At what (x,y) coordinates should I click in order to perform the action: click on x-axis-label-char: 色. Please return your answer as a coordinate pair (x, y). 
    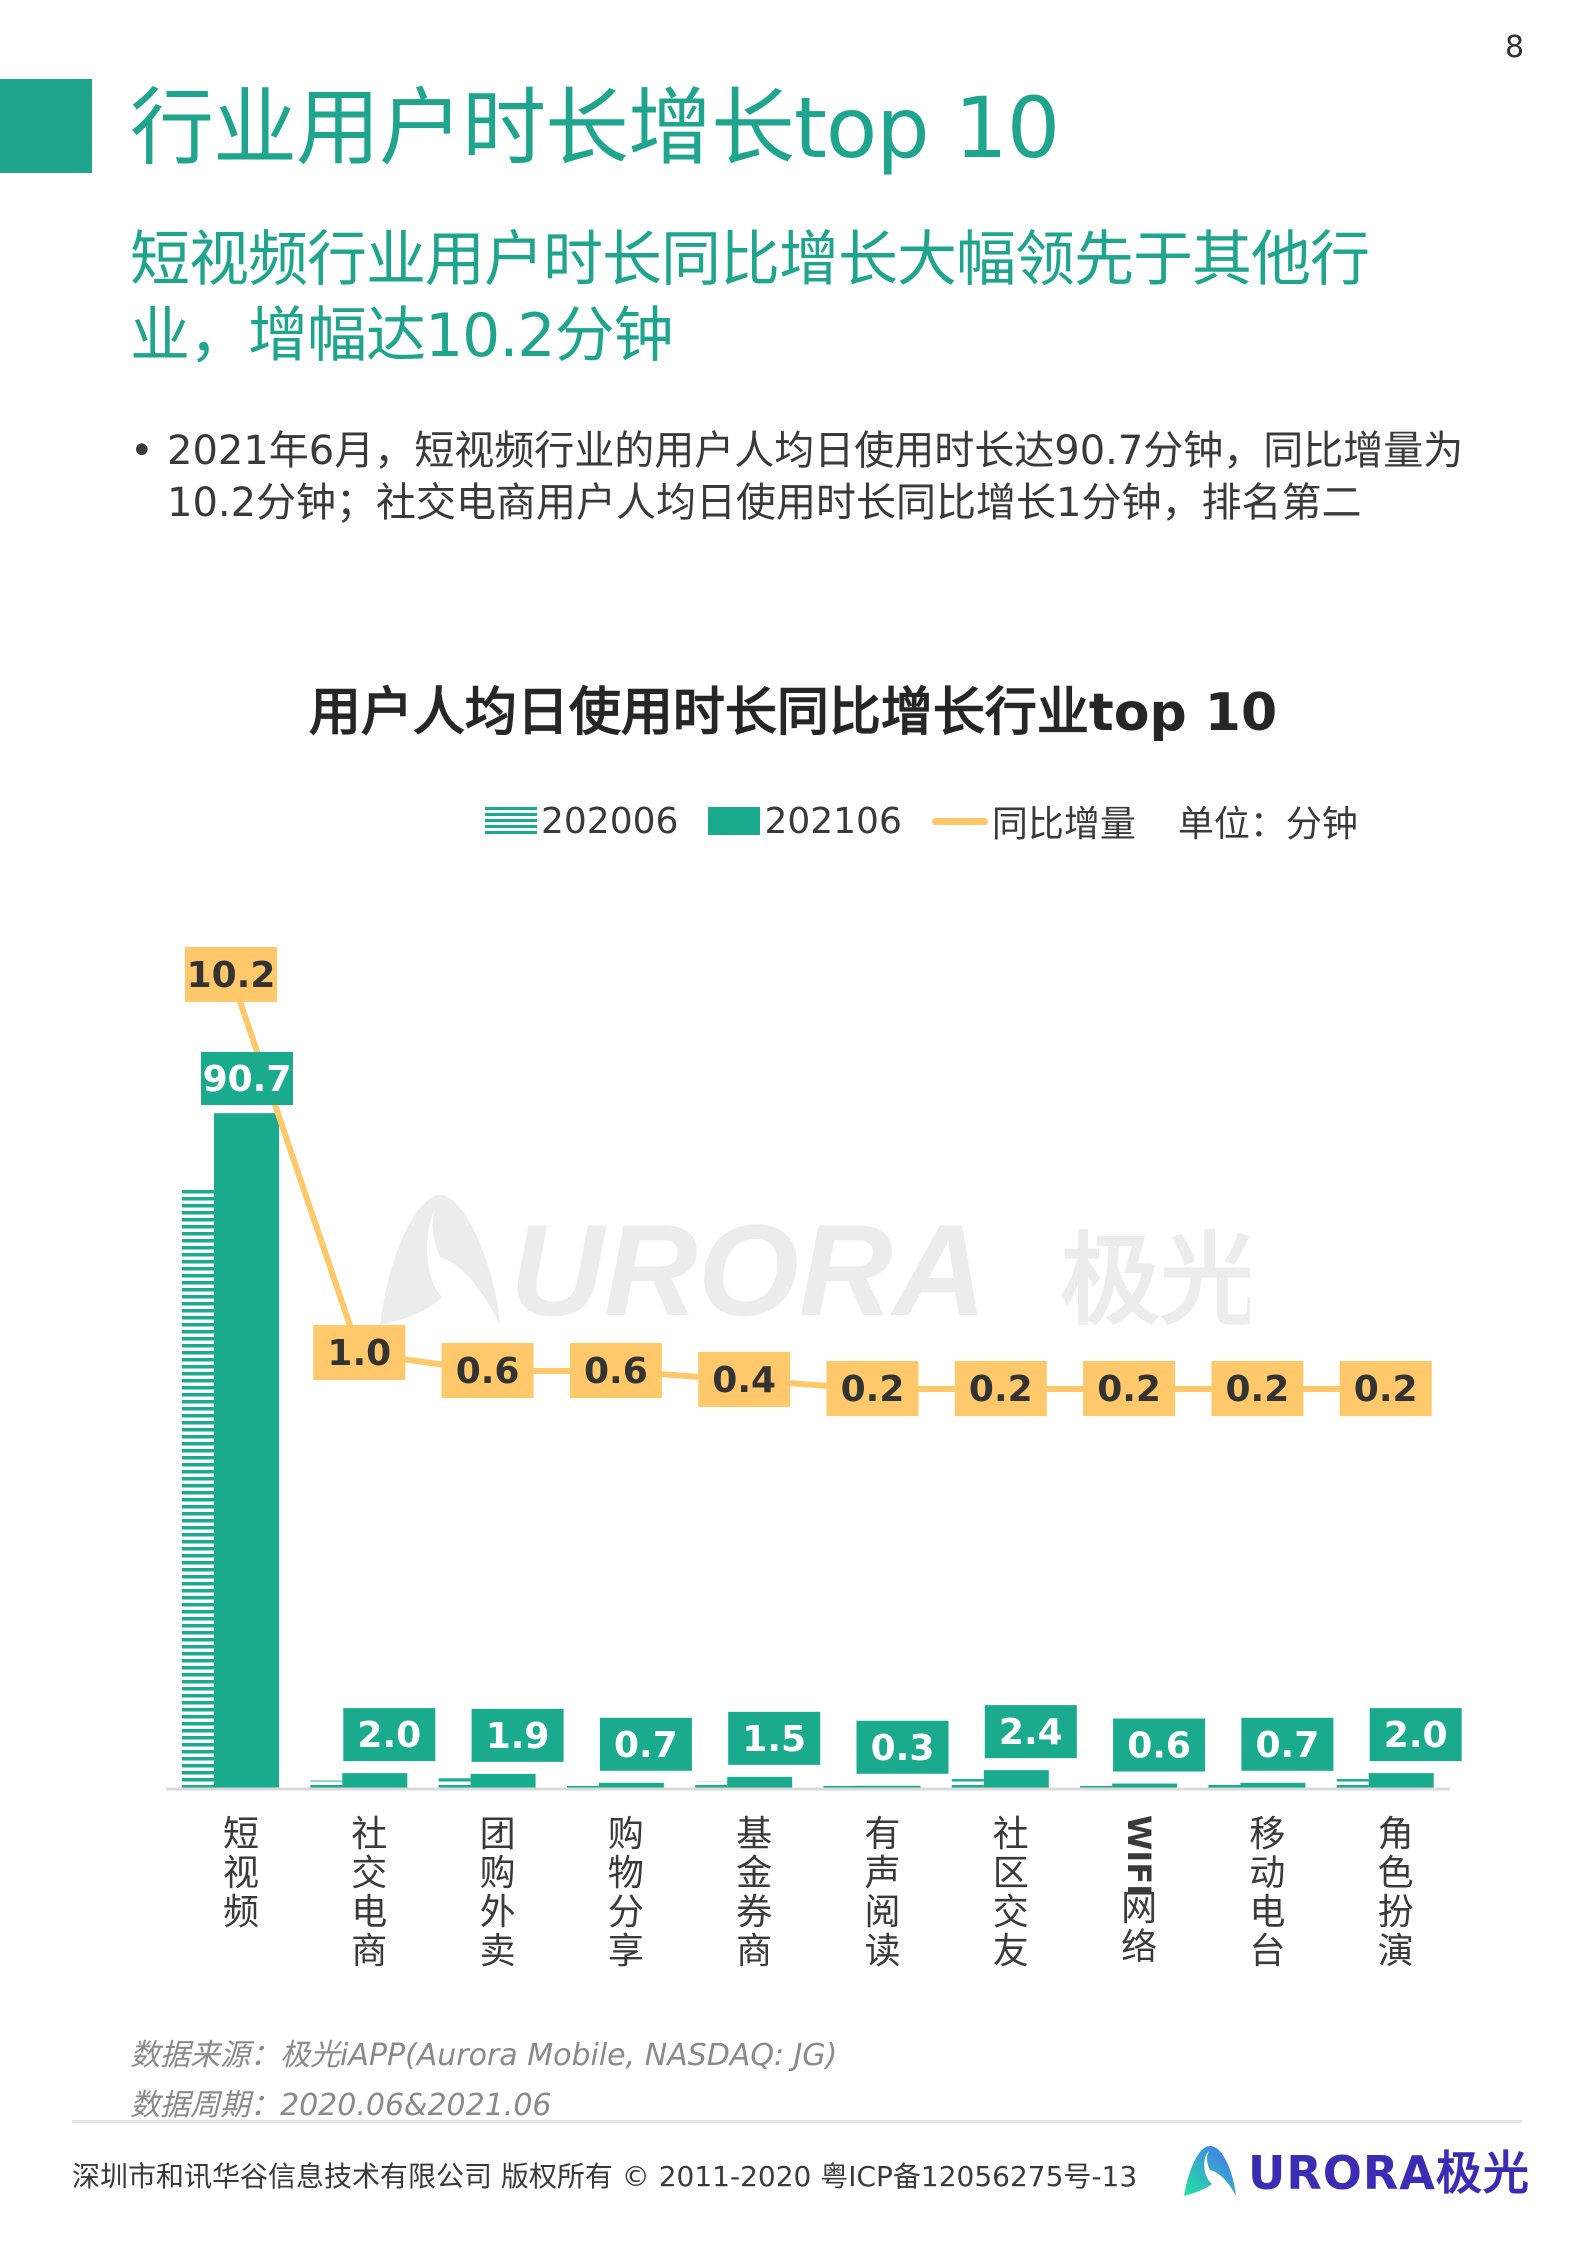
    Looking at the image, I should click on (1395, 1873).